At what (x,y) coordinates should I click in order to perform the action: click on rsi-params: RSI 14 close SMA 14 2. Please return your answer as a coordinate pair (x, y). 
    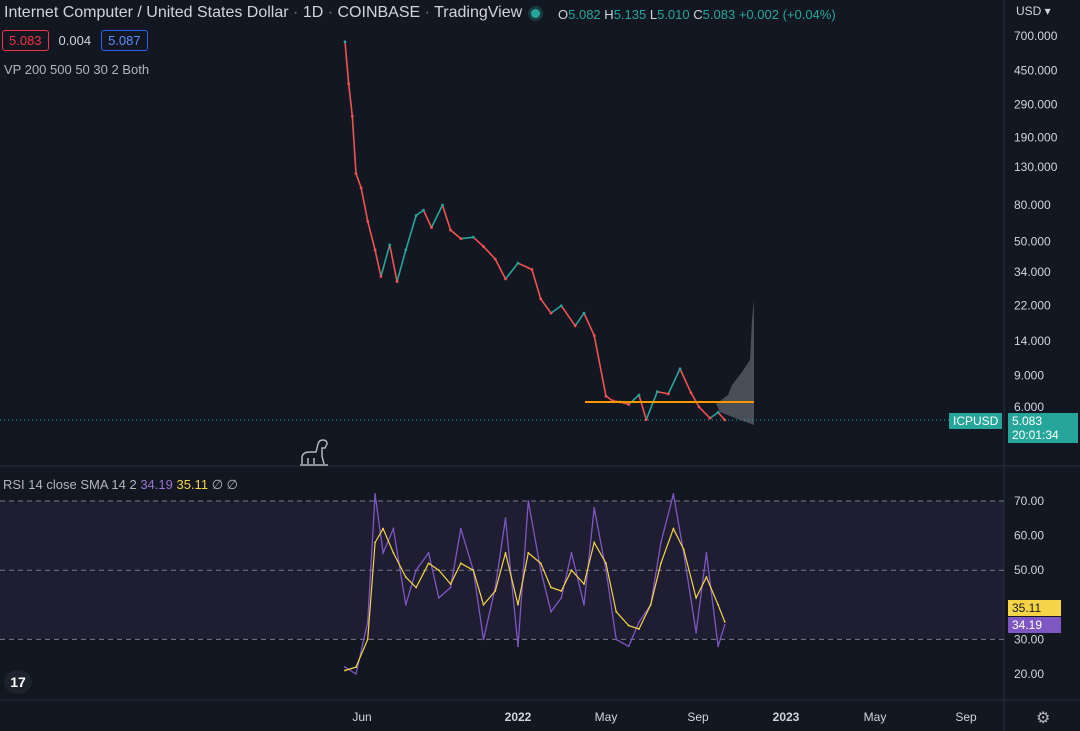
    Looking at the image, I should click on (70, 484).